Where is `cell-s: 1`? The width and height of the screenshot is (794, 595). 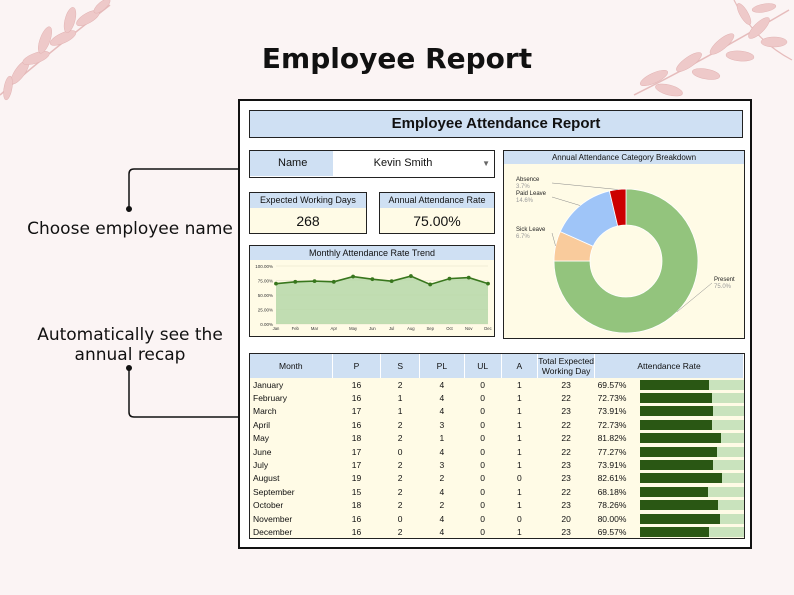
cell-s: 1 is located at coordinates (400, 398).